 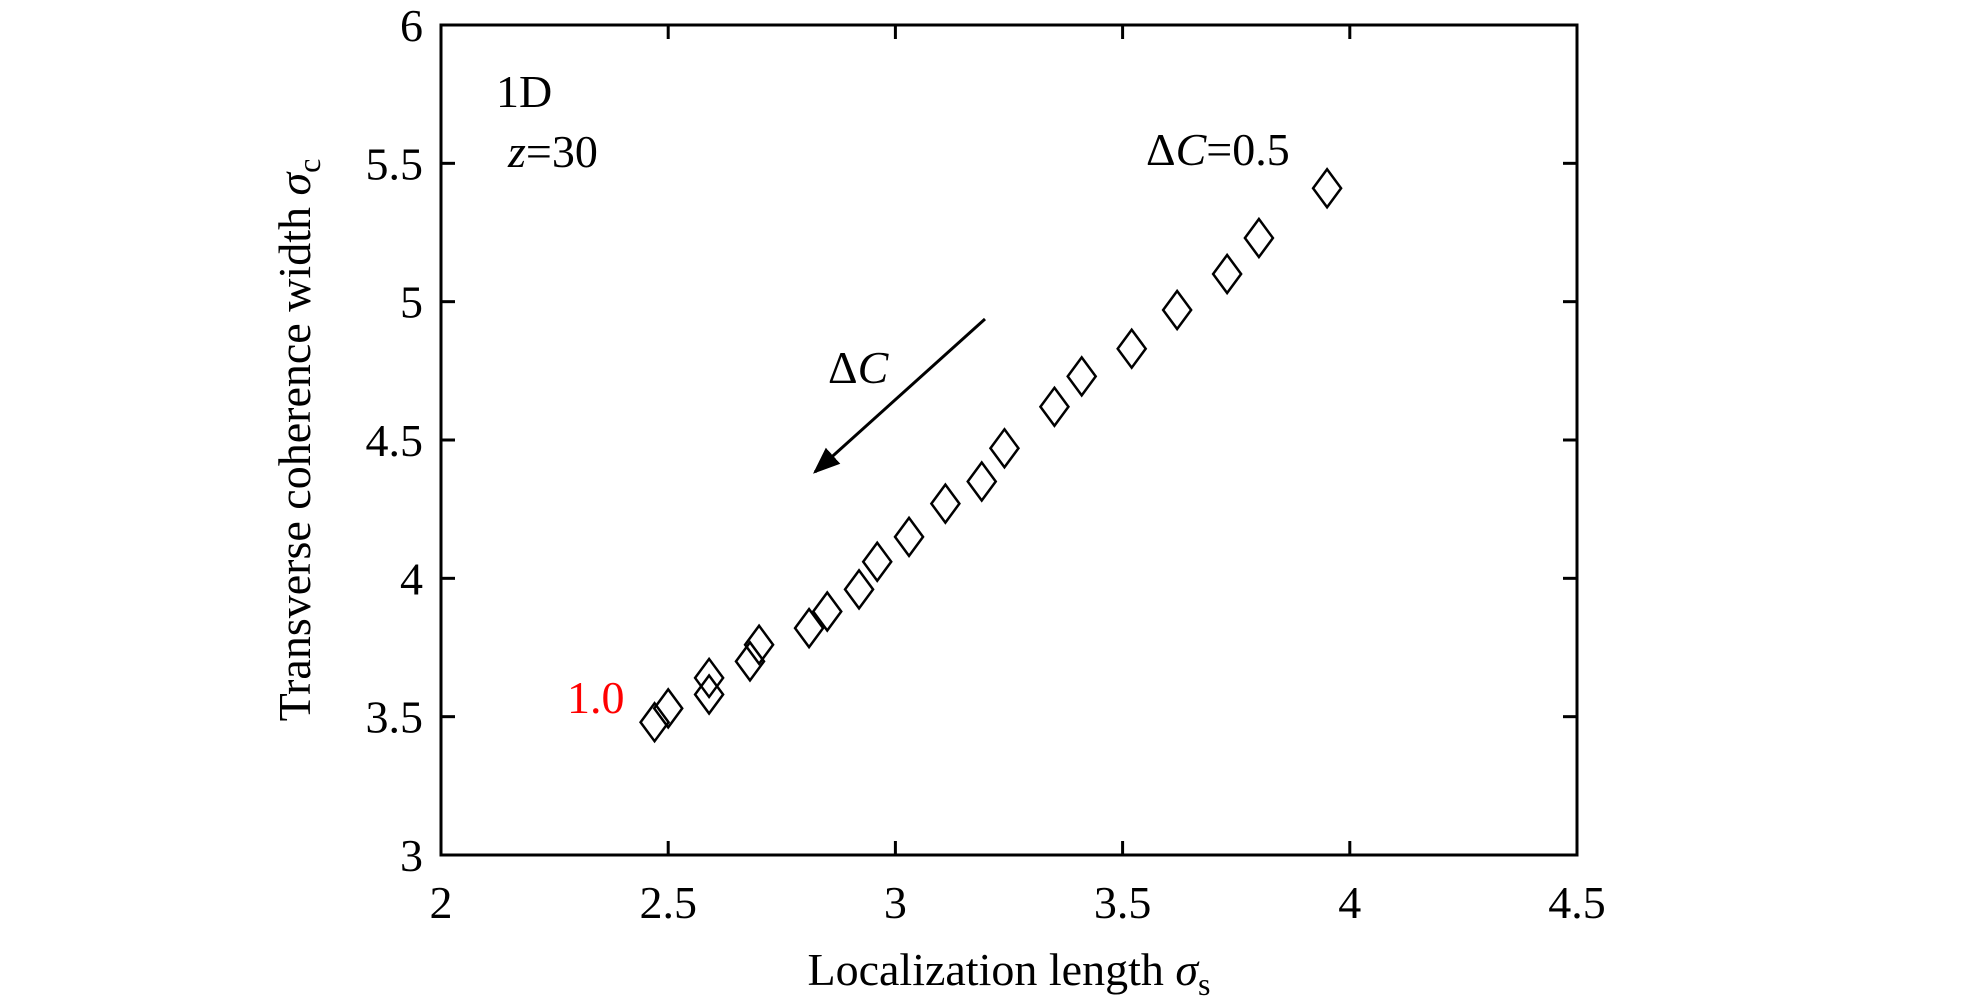 I want to click on x-tick-label: 4, so click(x=1349, y=902).